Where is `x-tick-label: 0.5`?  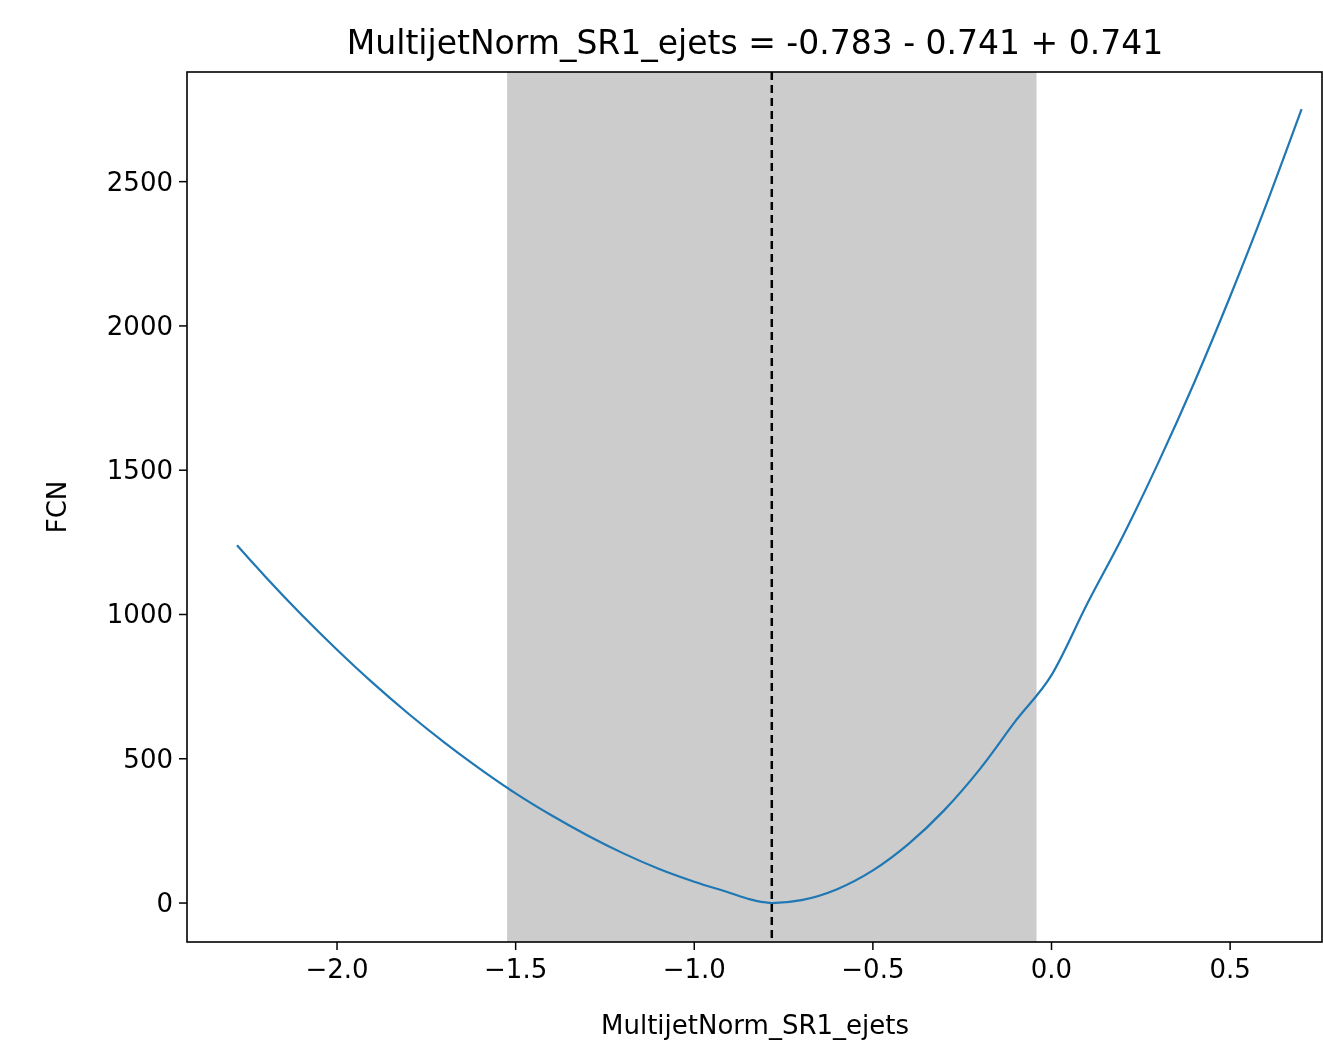
x-tick-label: 0.5 is located at coordinates (1230, 969).